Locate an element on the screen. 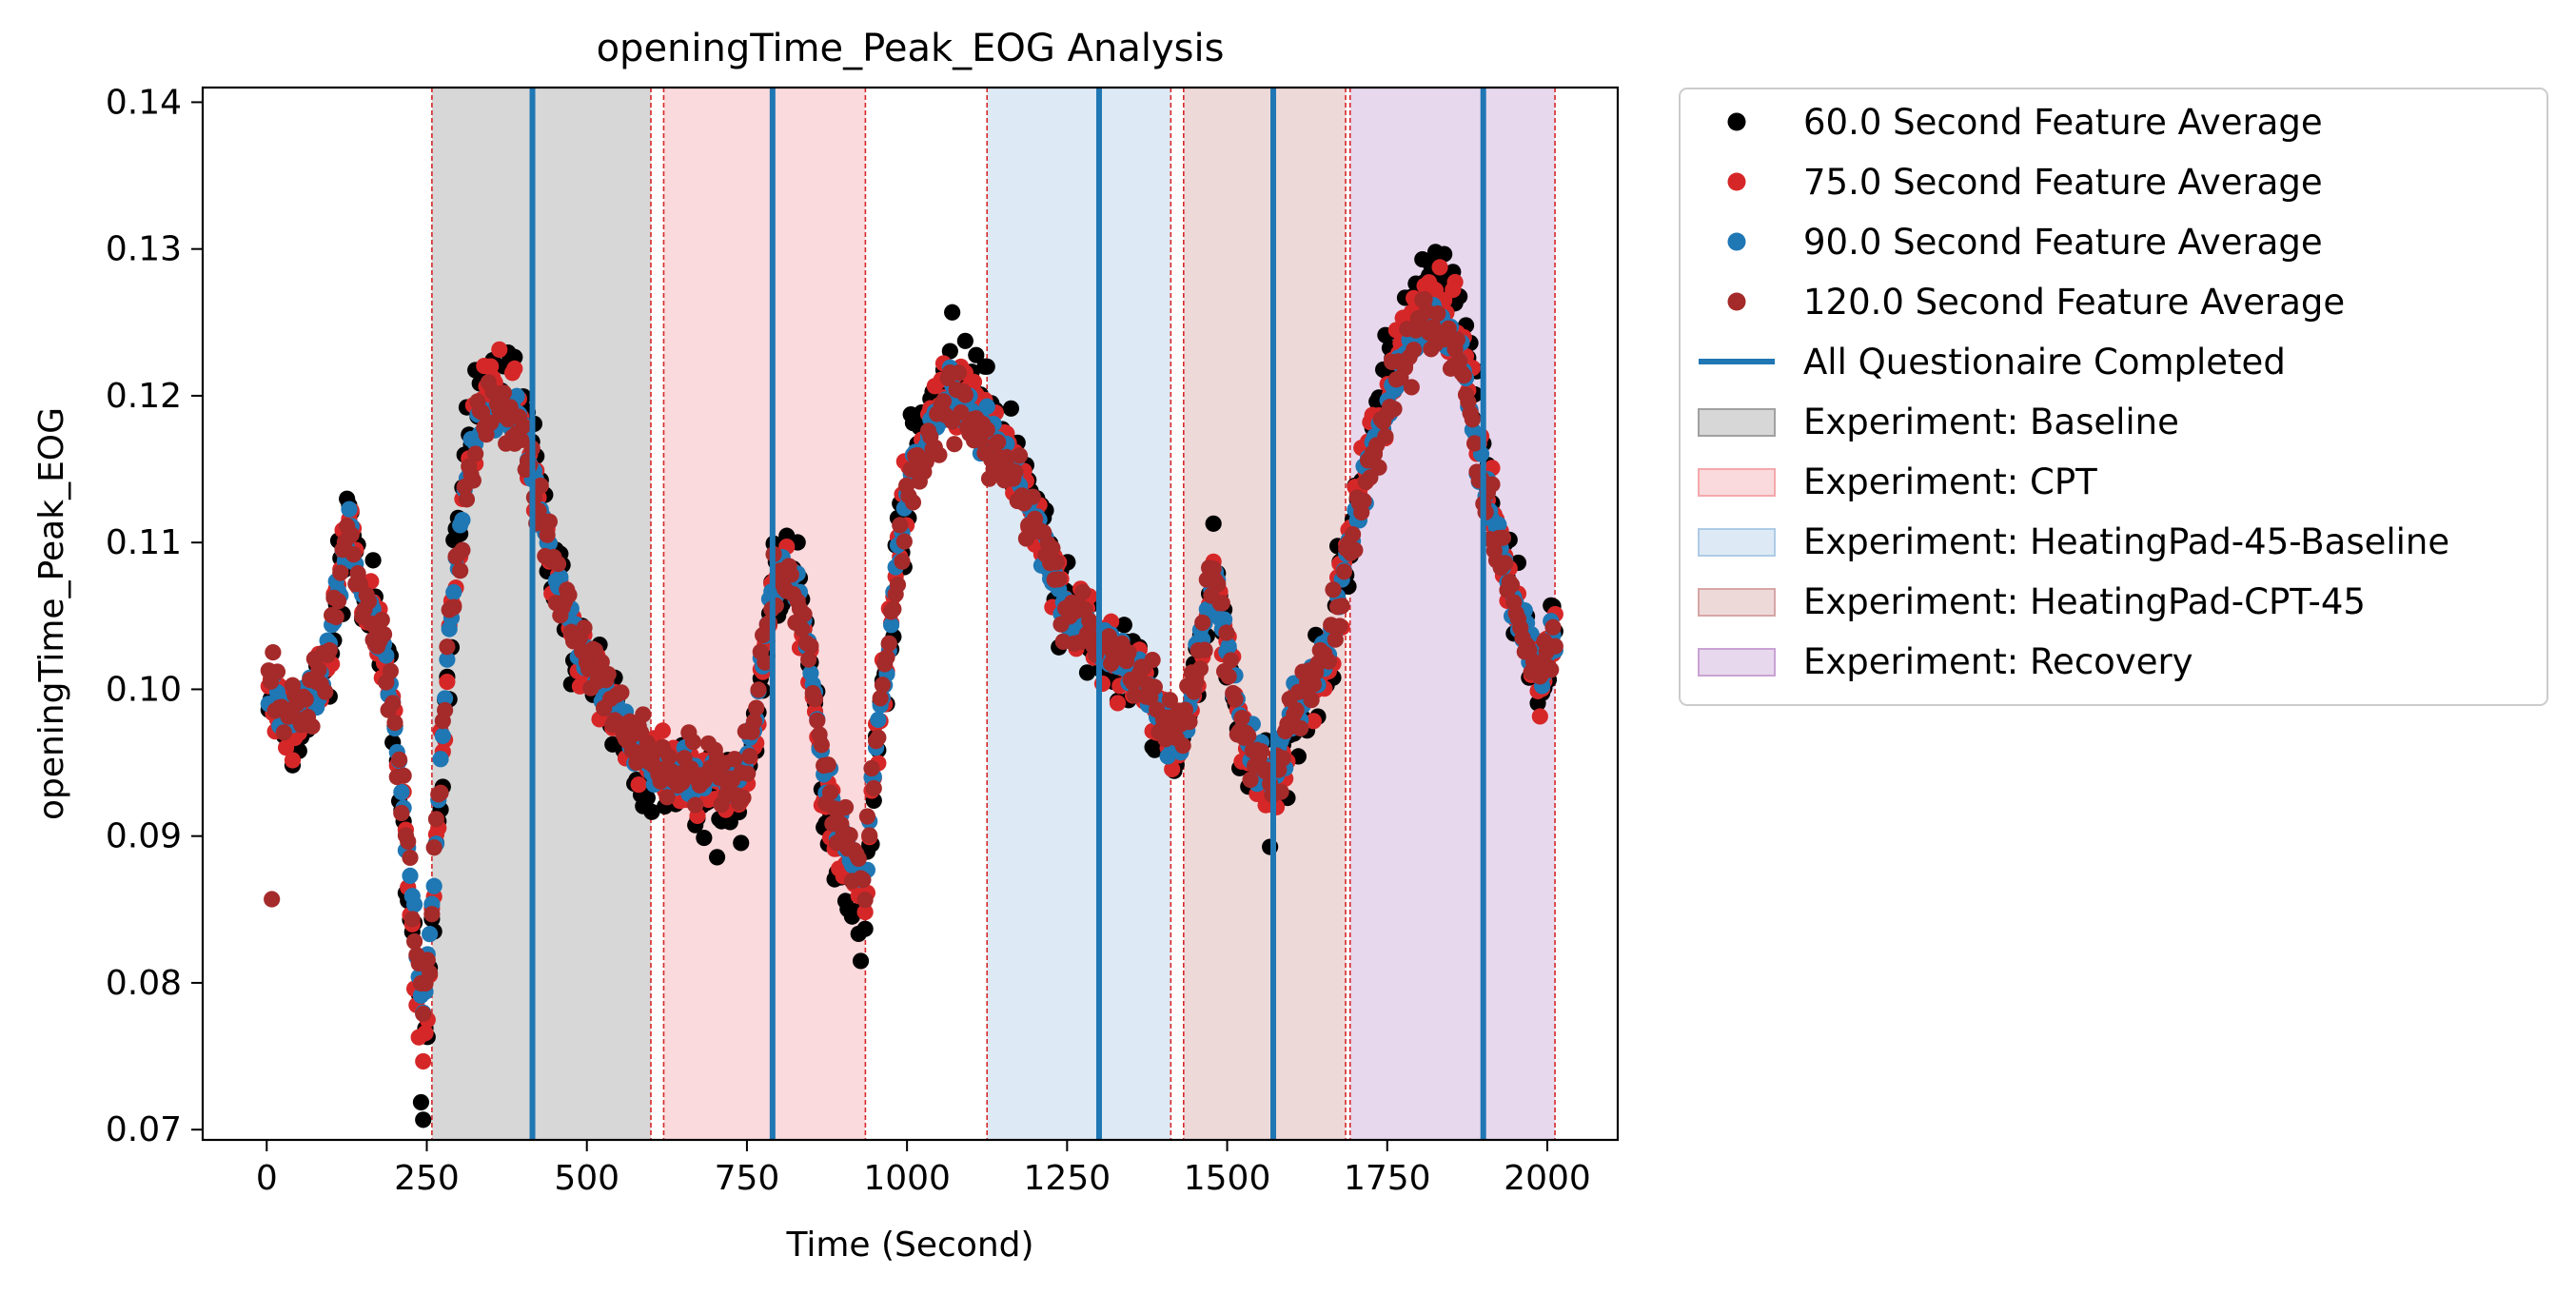  x-tick-label: 750 is located at coordinates (747, 1178).